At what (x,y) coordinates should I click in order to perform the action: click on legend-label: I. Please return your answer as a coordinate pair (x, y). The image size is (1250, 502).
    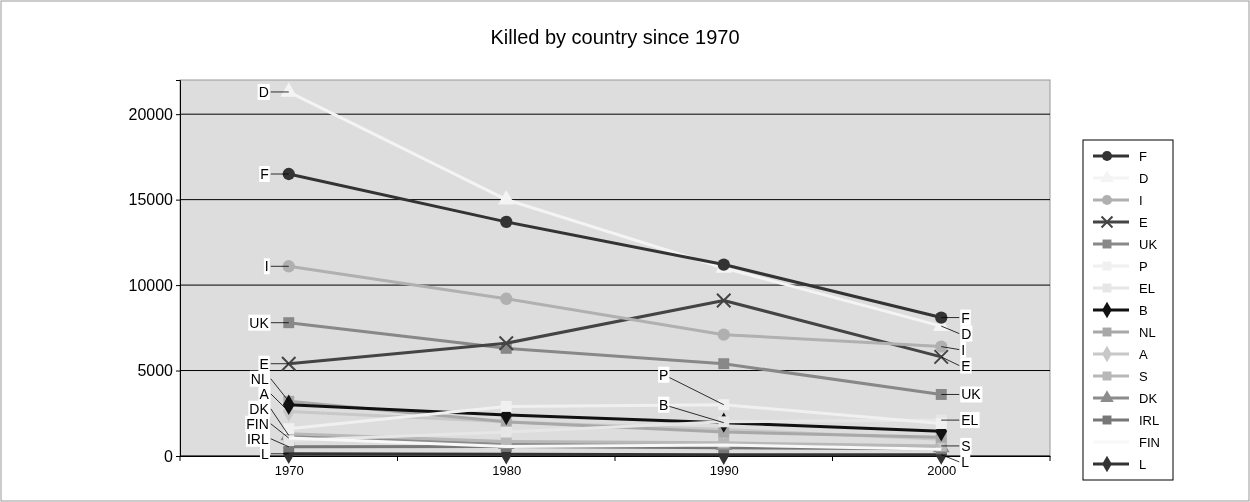
    Looking at the image, I should click on (1141, 200).